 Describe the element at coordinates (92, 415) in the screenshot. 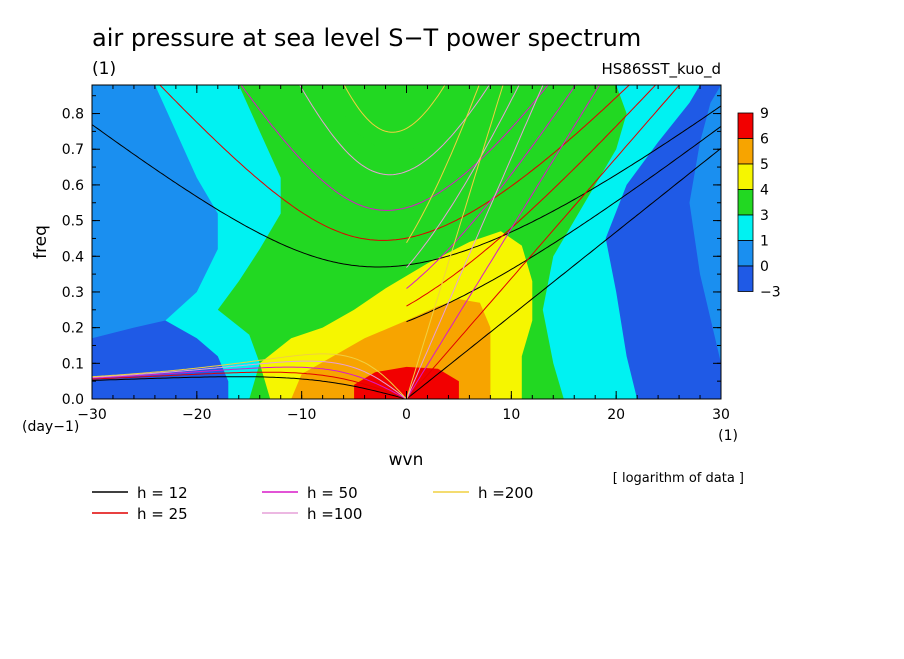

I see `x-tick-label: −30` at that location.